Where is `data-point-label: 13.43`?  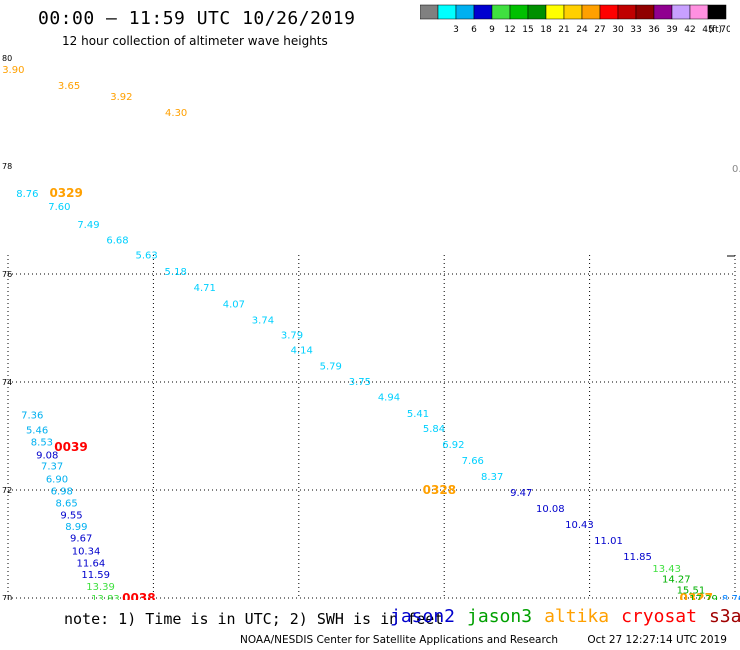
data-point-label: 13.43 is located at coordinates (666, 569).